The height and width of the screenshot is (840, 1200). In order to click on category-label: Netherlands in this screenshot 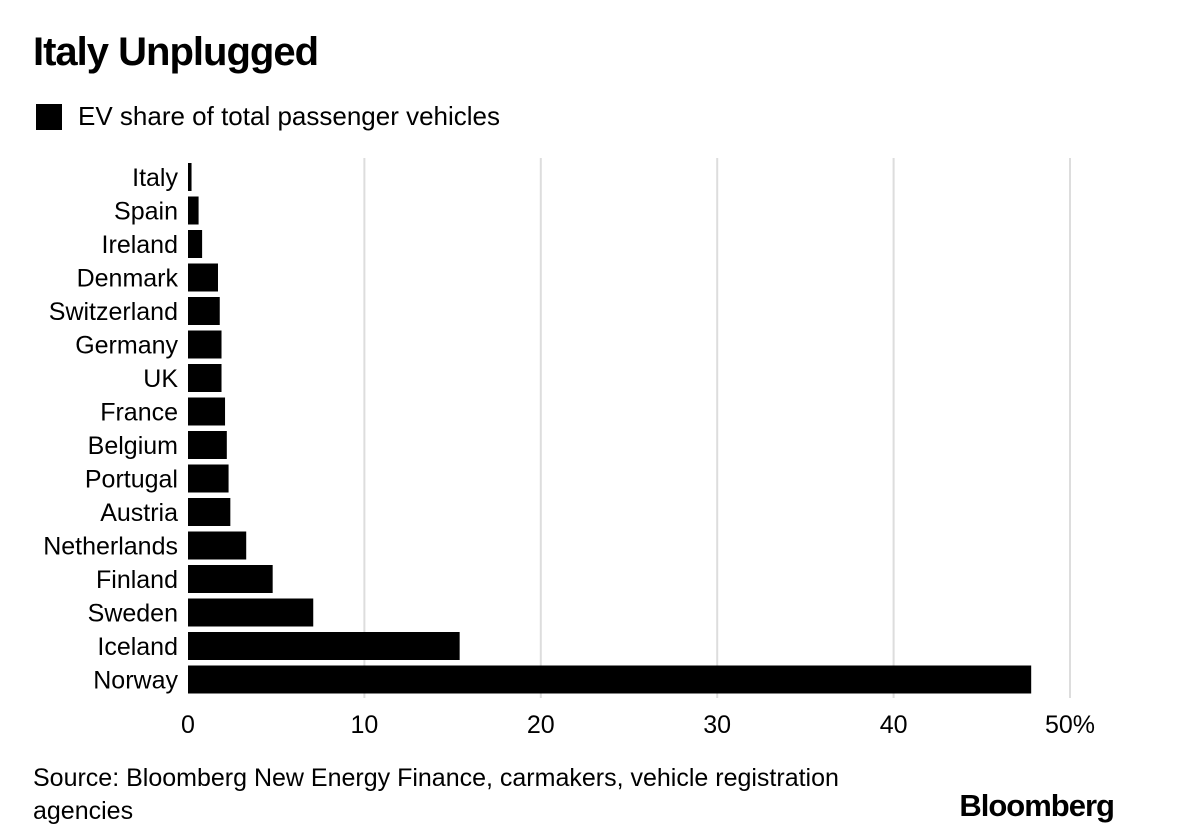, I will do `click(110, 547)`.